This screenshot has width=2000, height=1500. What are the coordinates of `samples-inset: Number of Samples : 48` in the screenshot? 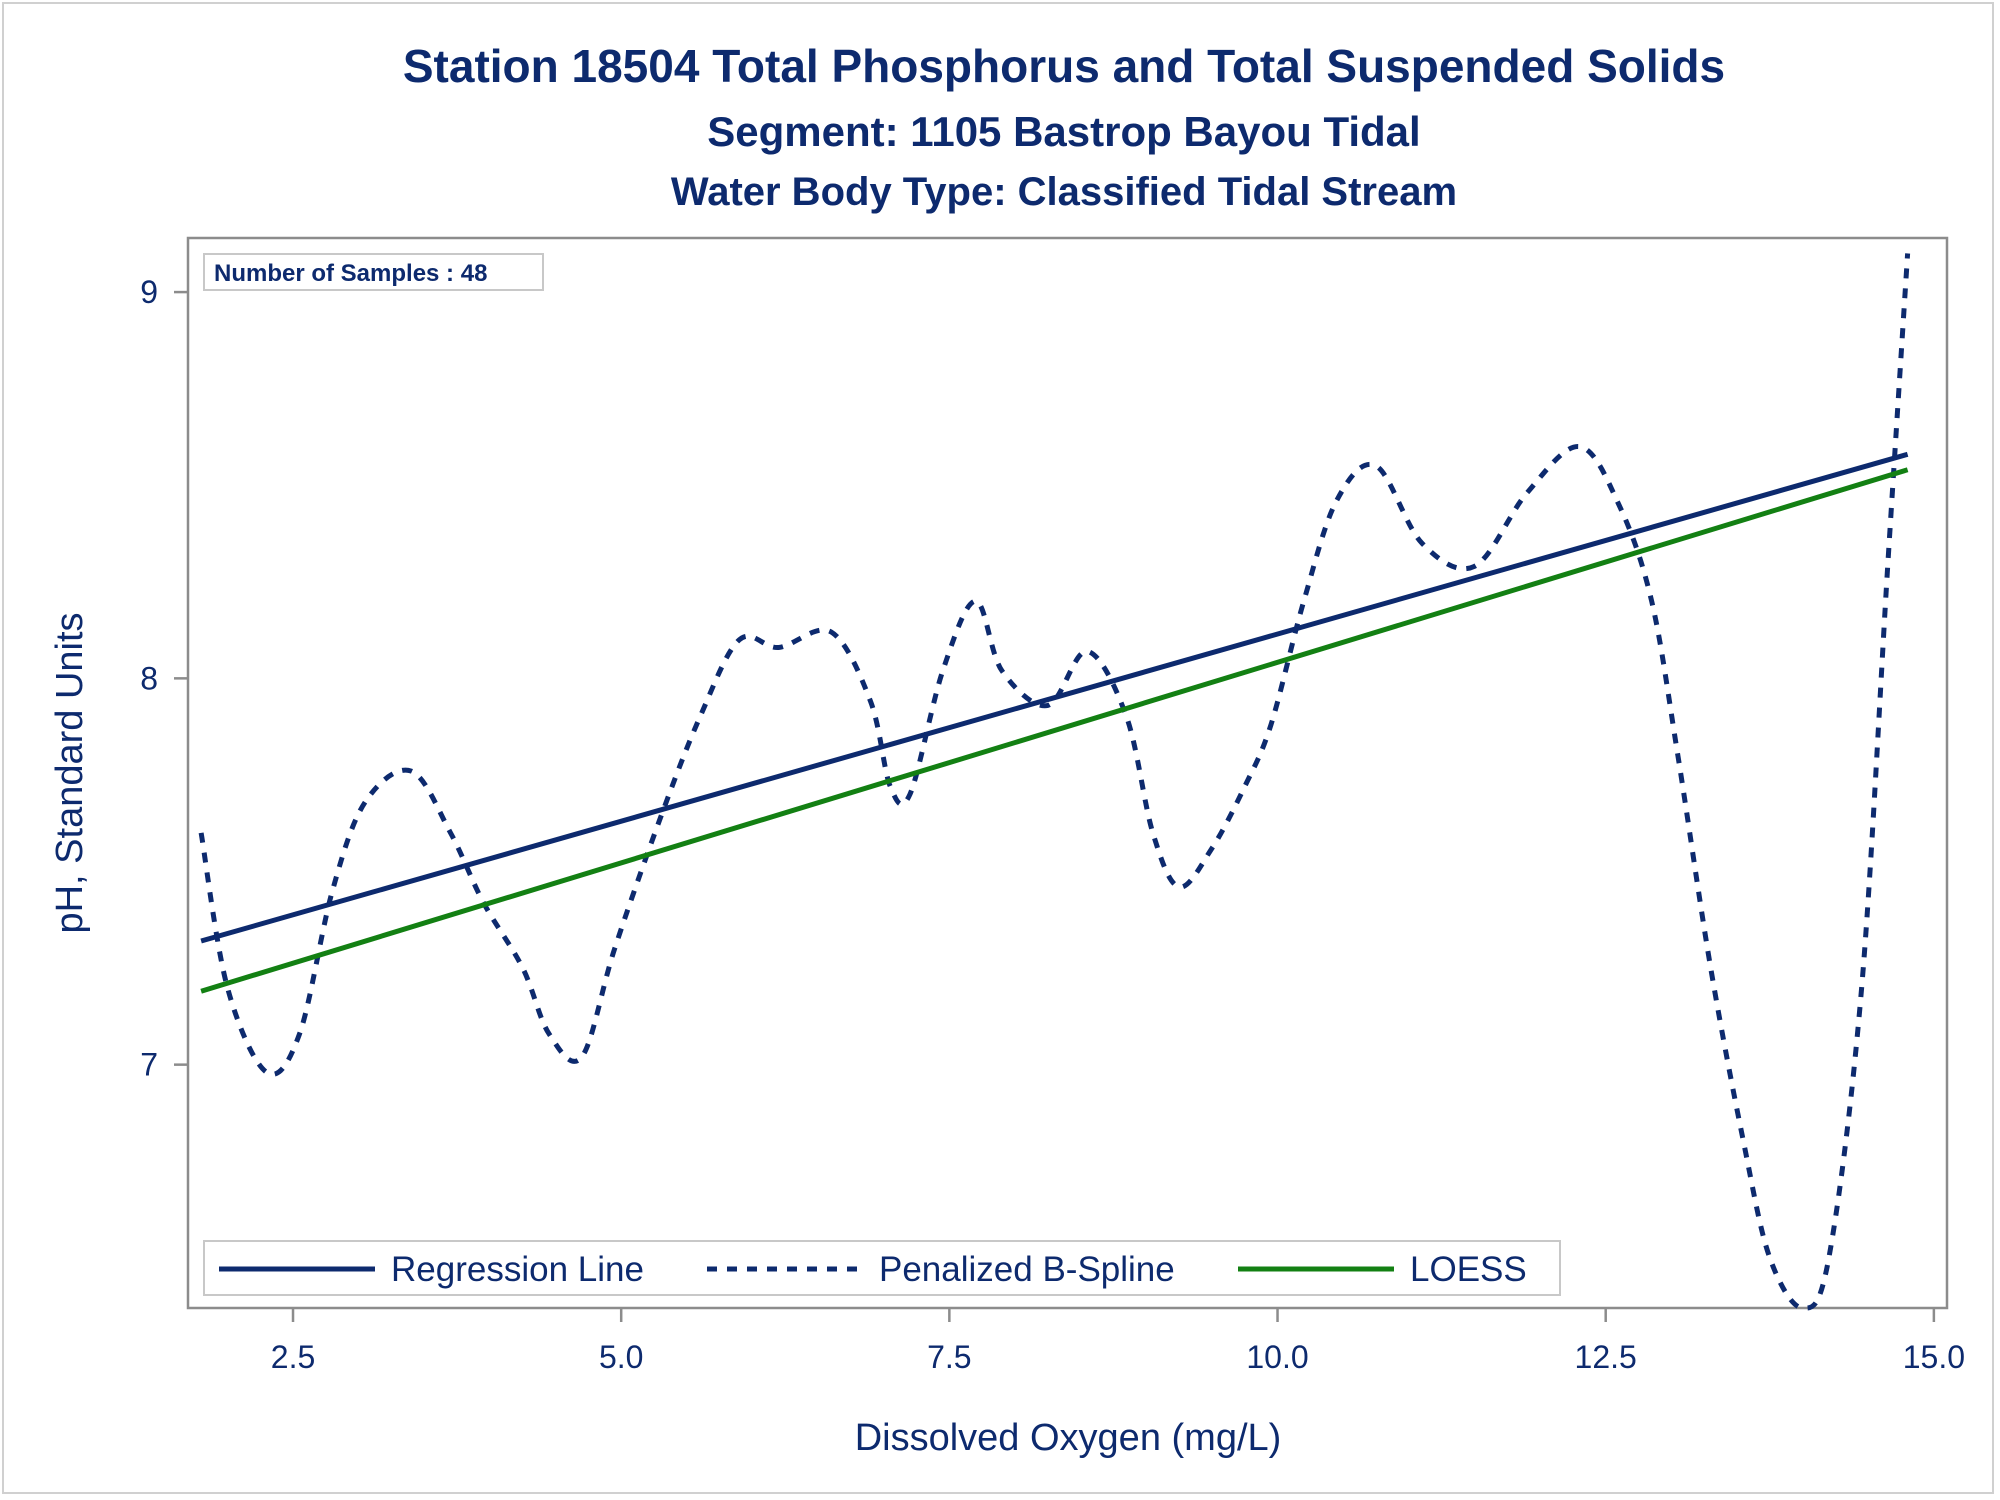 It's located at (373, 272).